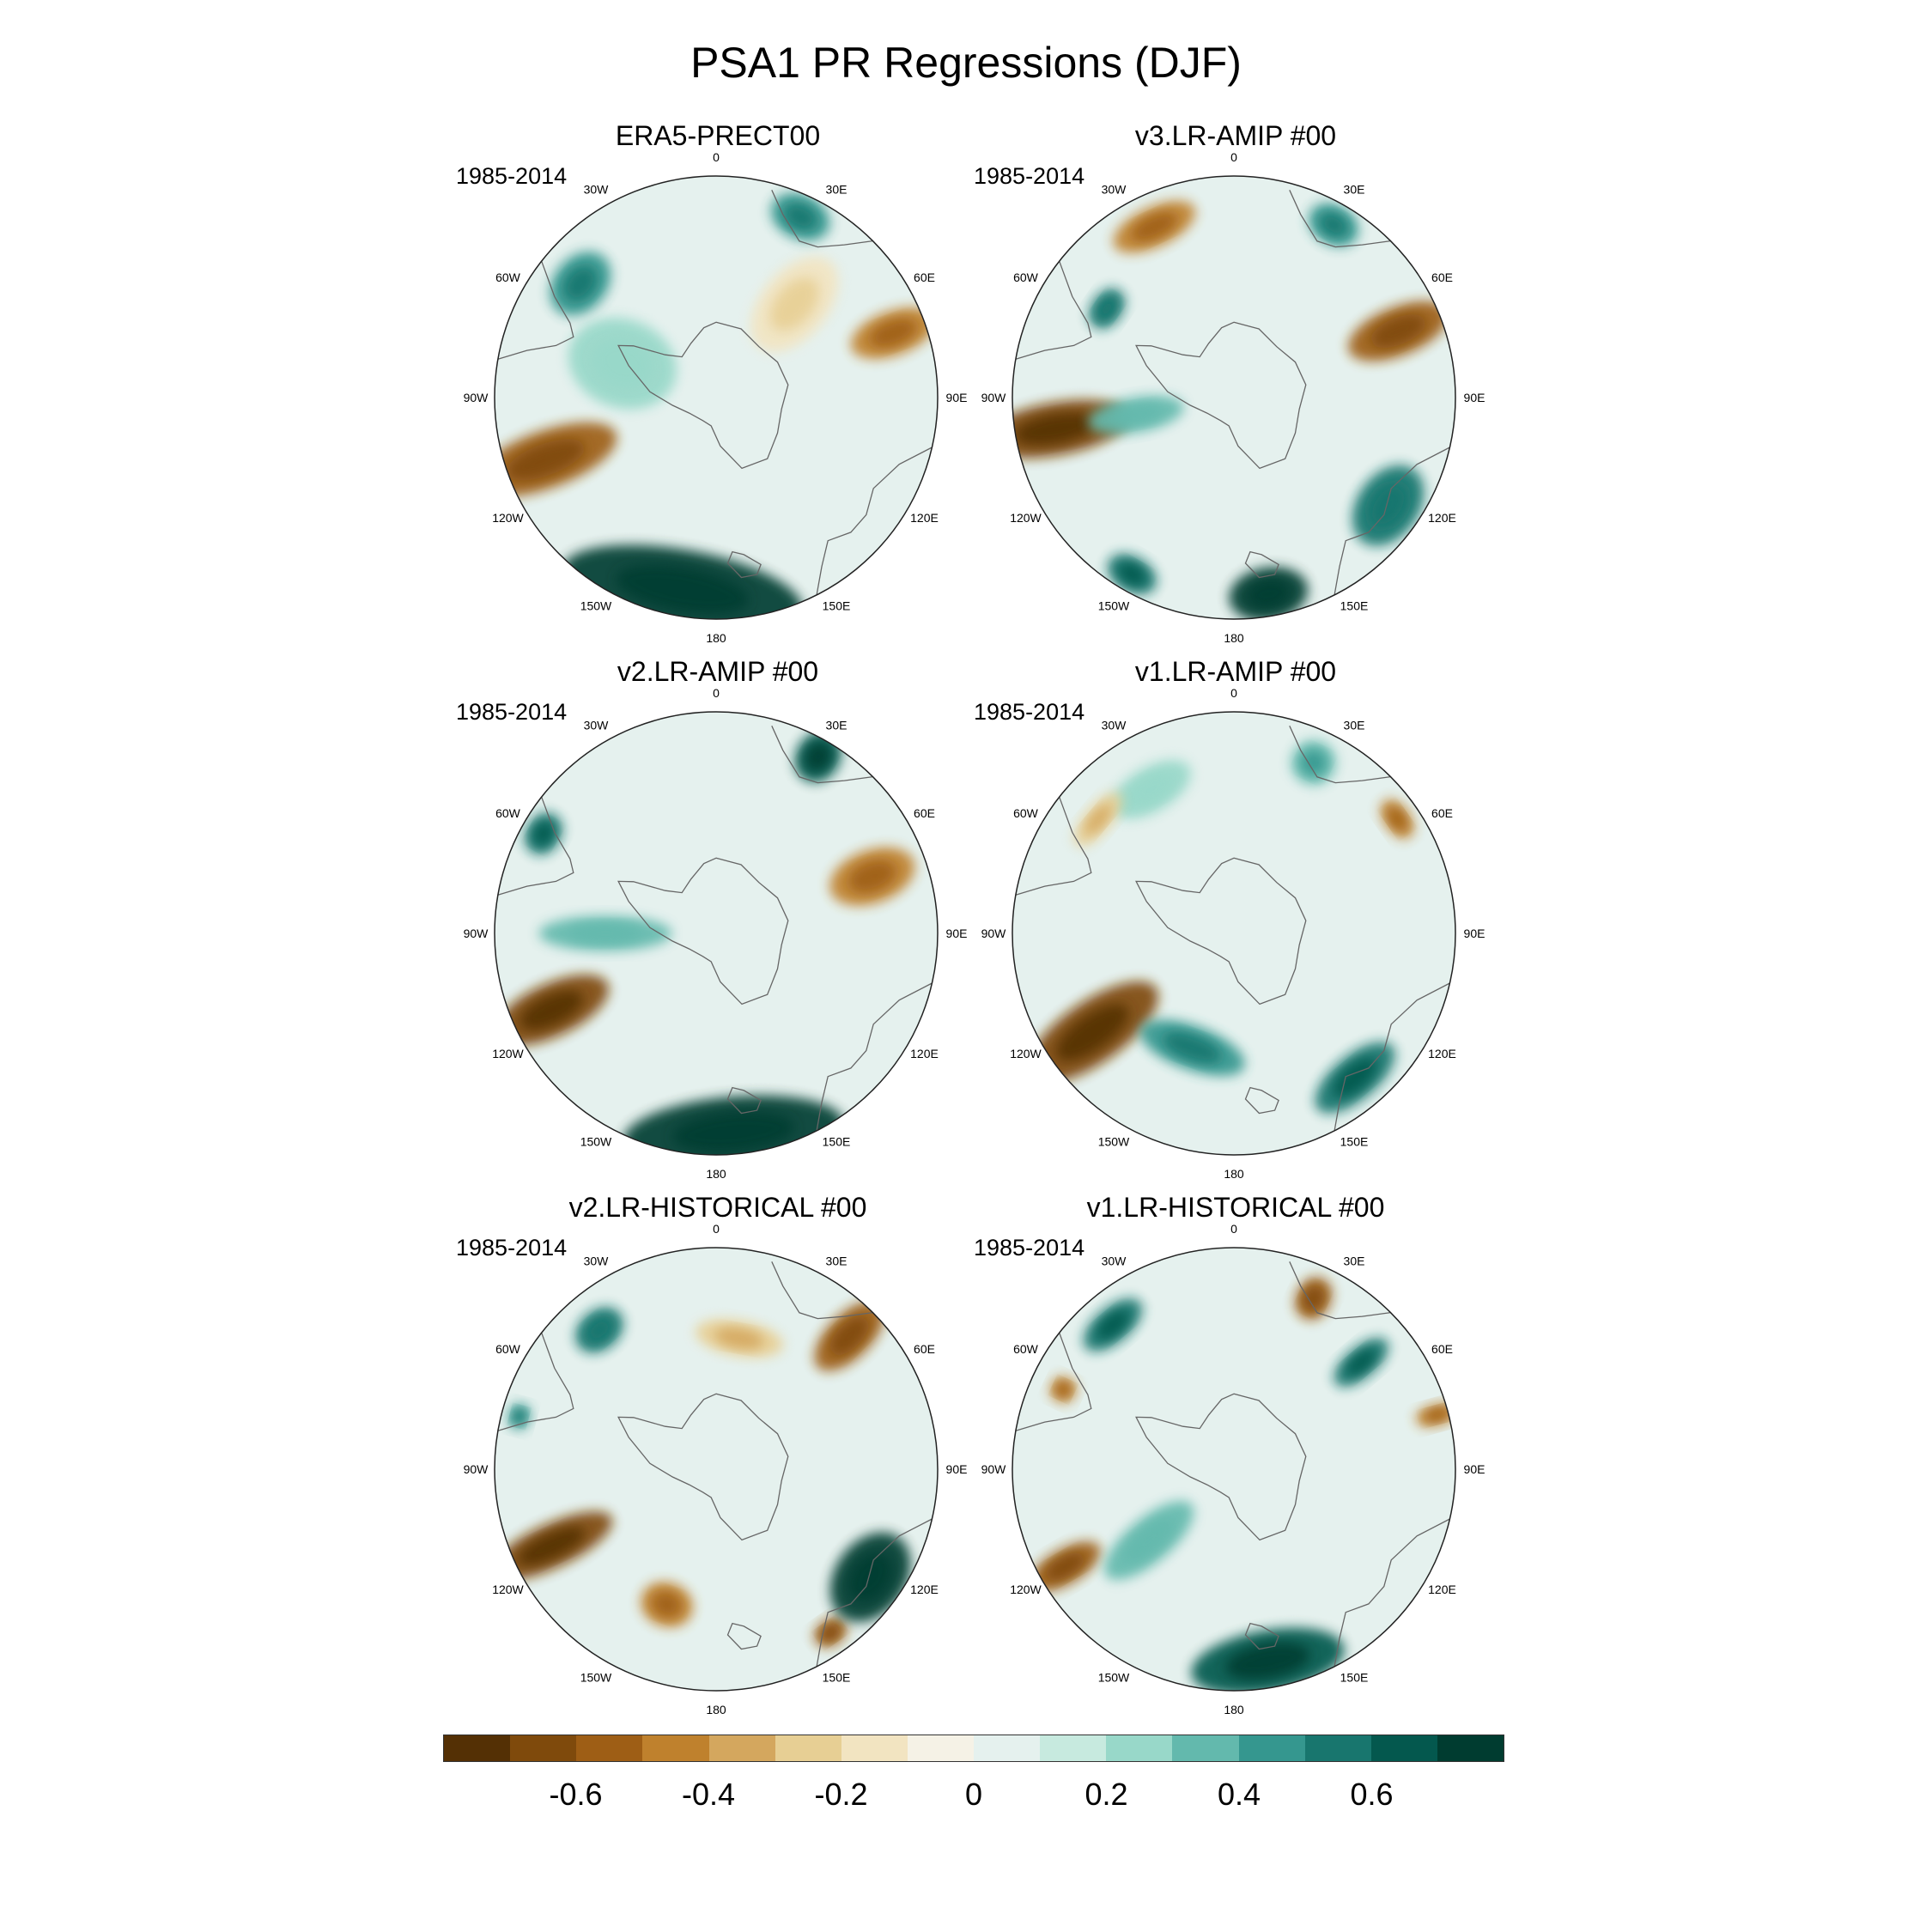 The image size is (1932, 1932). Describe the element at coordinates (1235, 1207) in the screenshot. I see `panel-title: v1.LR-HISTORICAL #00` at that location.